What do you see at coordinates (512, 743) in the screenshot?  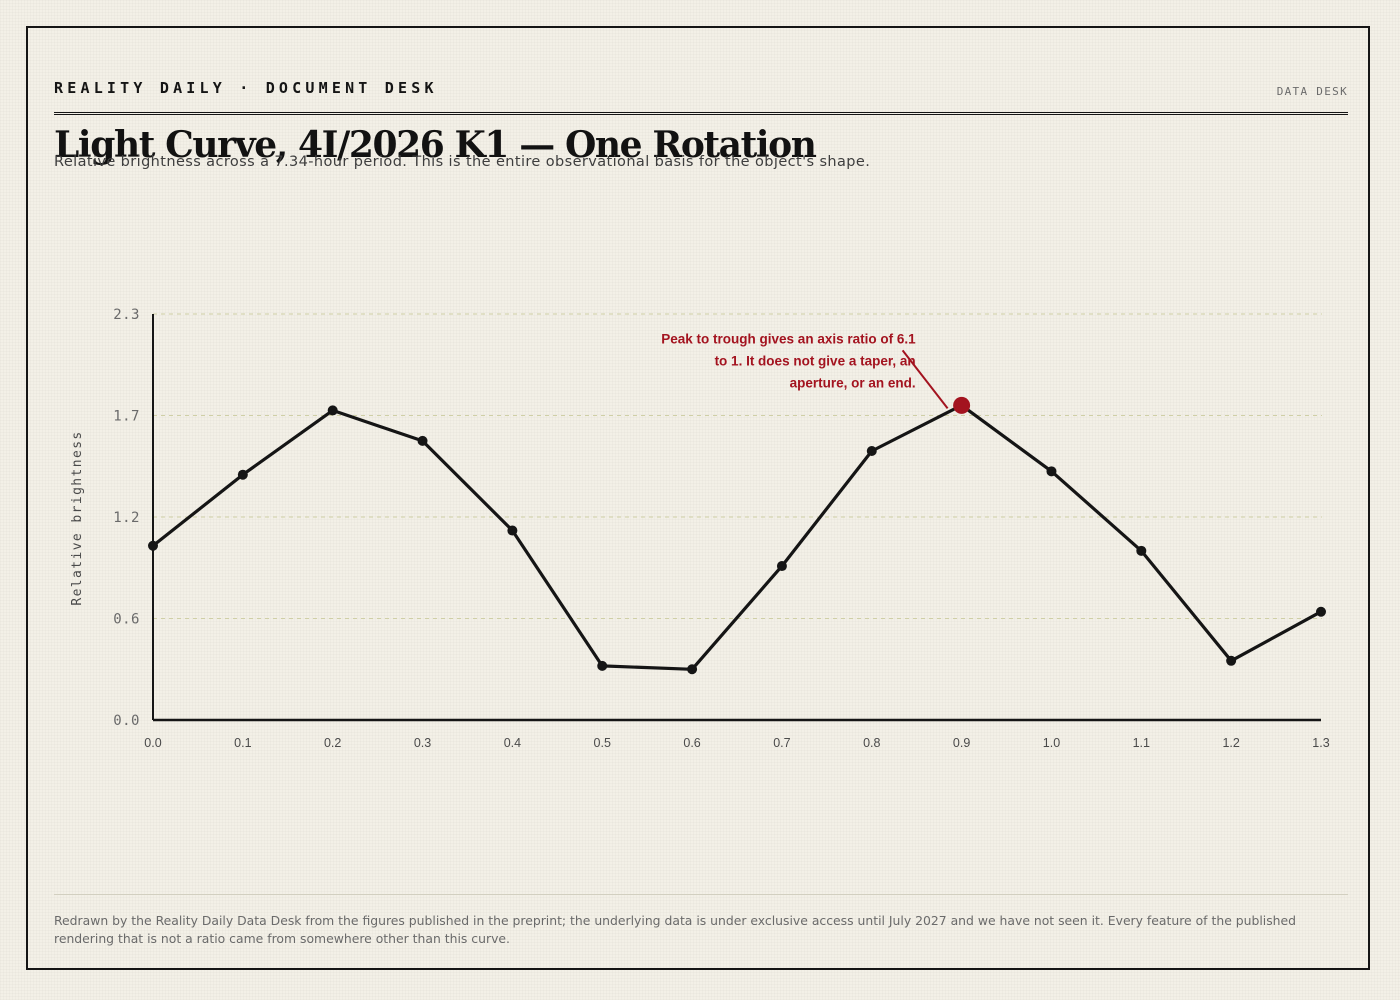 I see `x-tick-label: 0.4` at bounding box center [512, 743].